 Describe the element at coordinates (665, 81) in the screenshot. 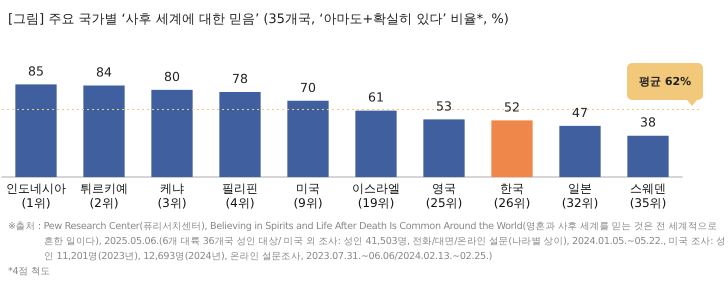

I see `ref-line-label: 평균 62%` at that location.